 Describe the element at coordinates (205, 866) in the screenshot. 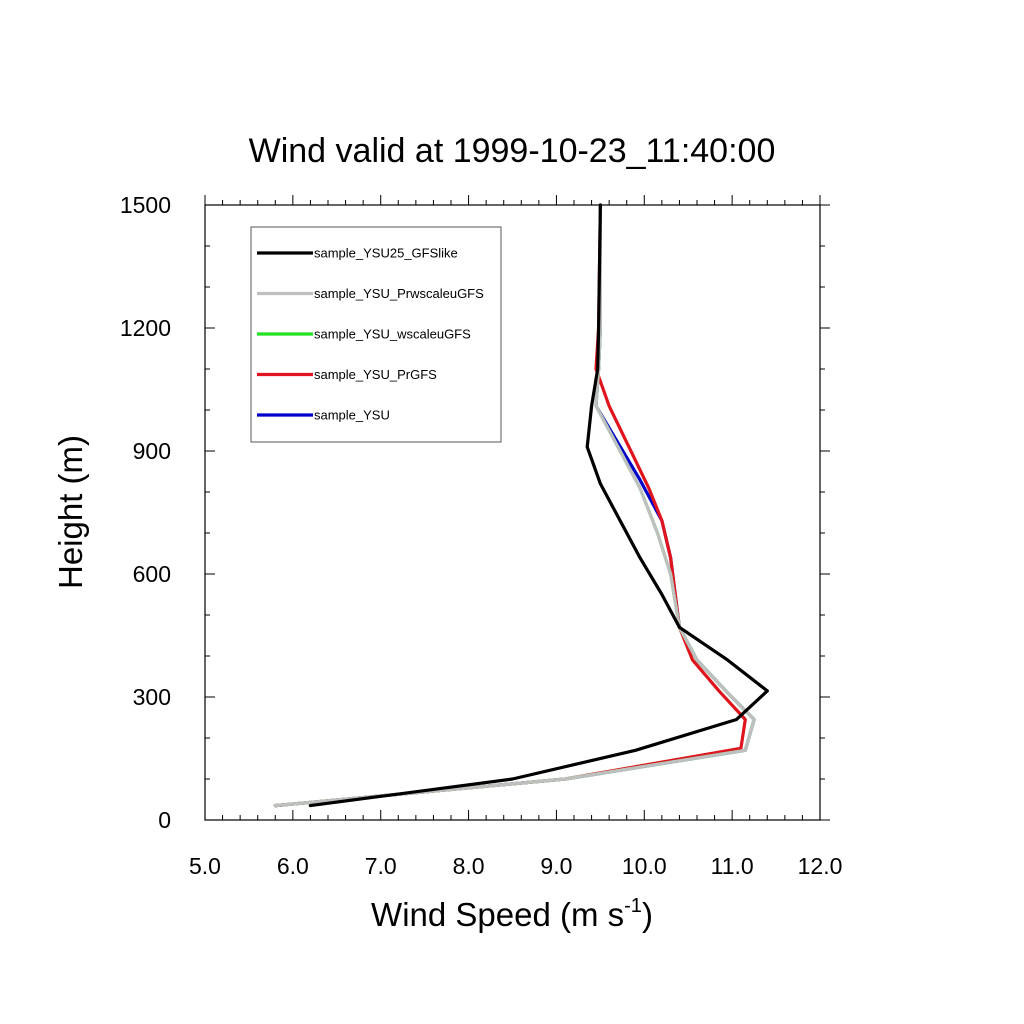

I see `x-tick-label: 5.0` at that location.